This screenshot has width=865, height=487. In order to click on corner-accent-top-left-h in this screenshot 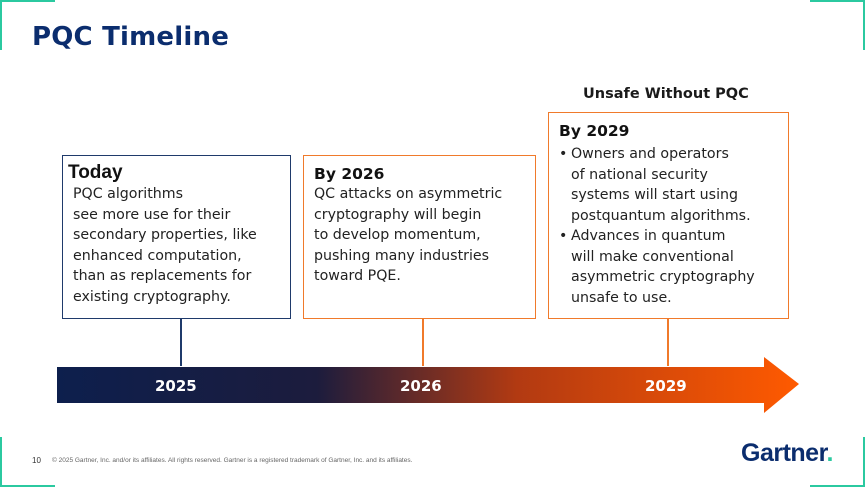, I will do `click(27, 1)`.